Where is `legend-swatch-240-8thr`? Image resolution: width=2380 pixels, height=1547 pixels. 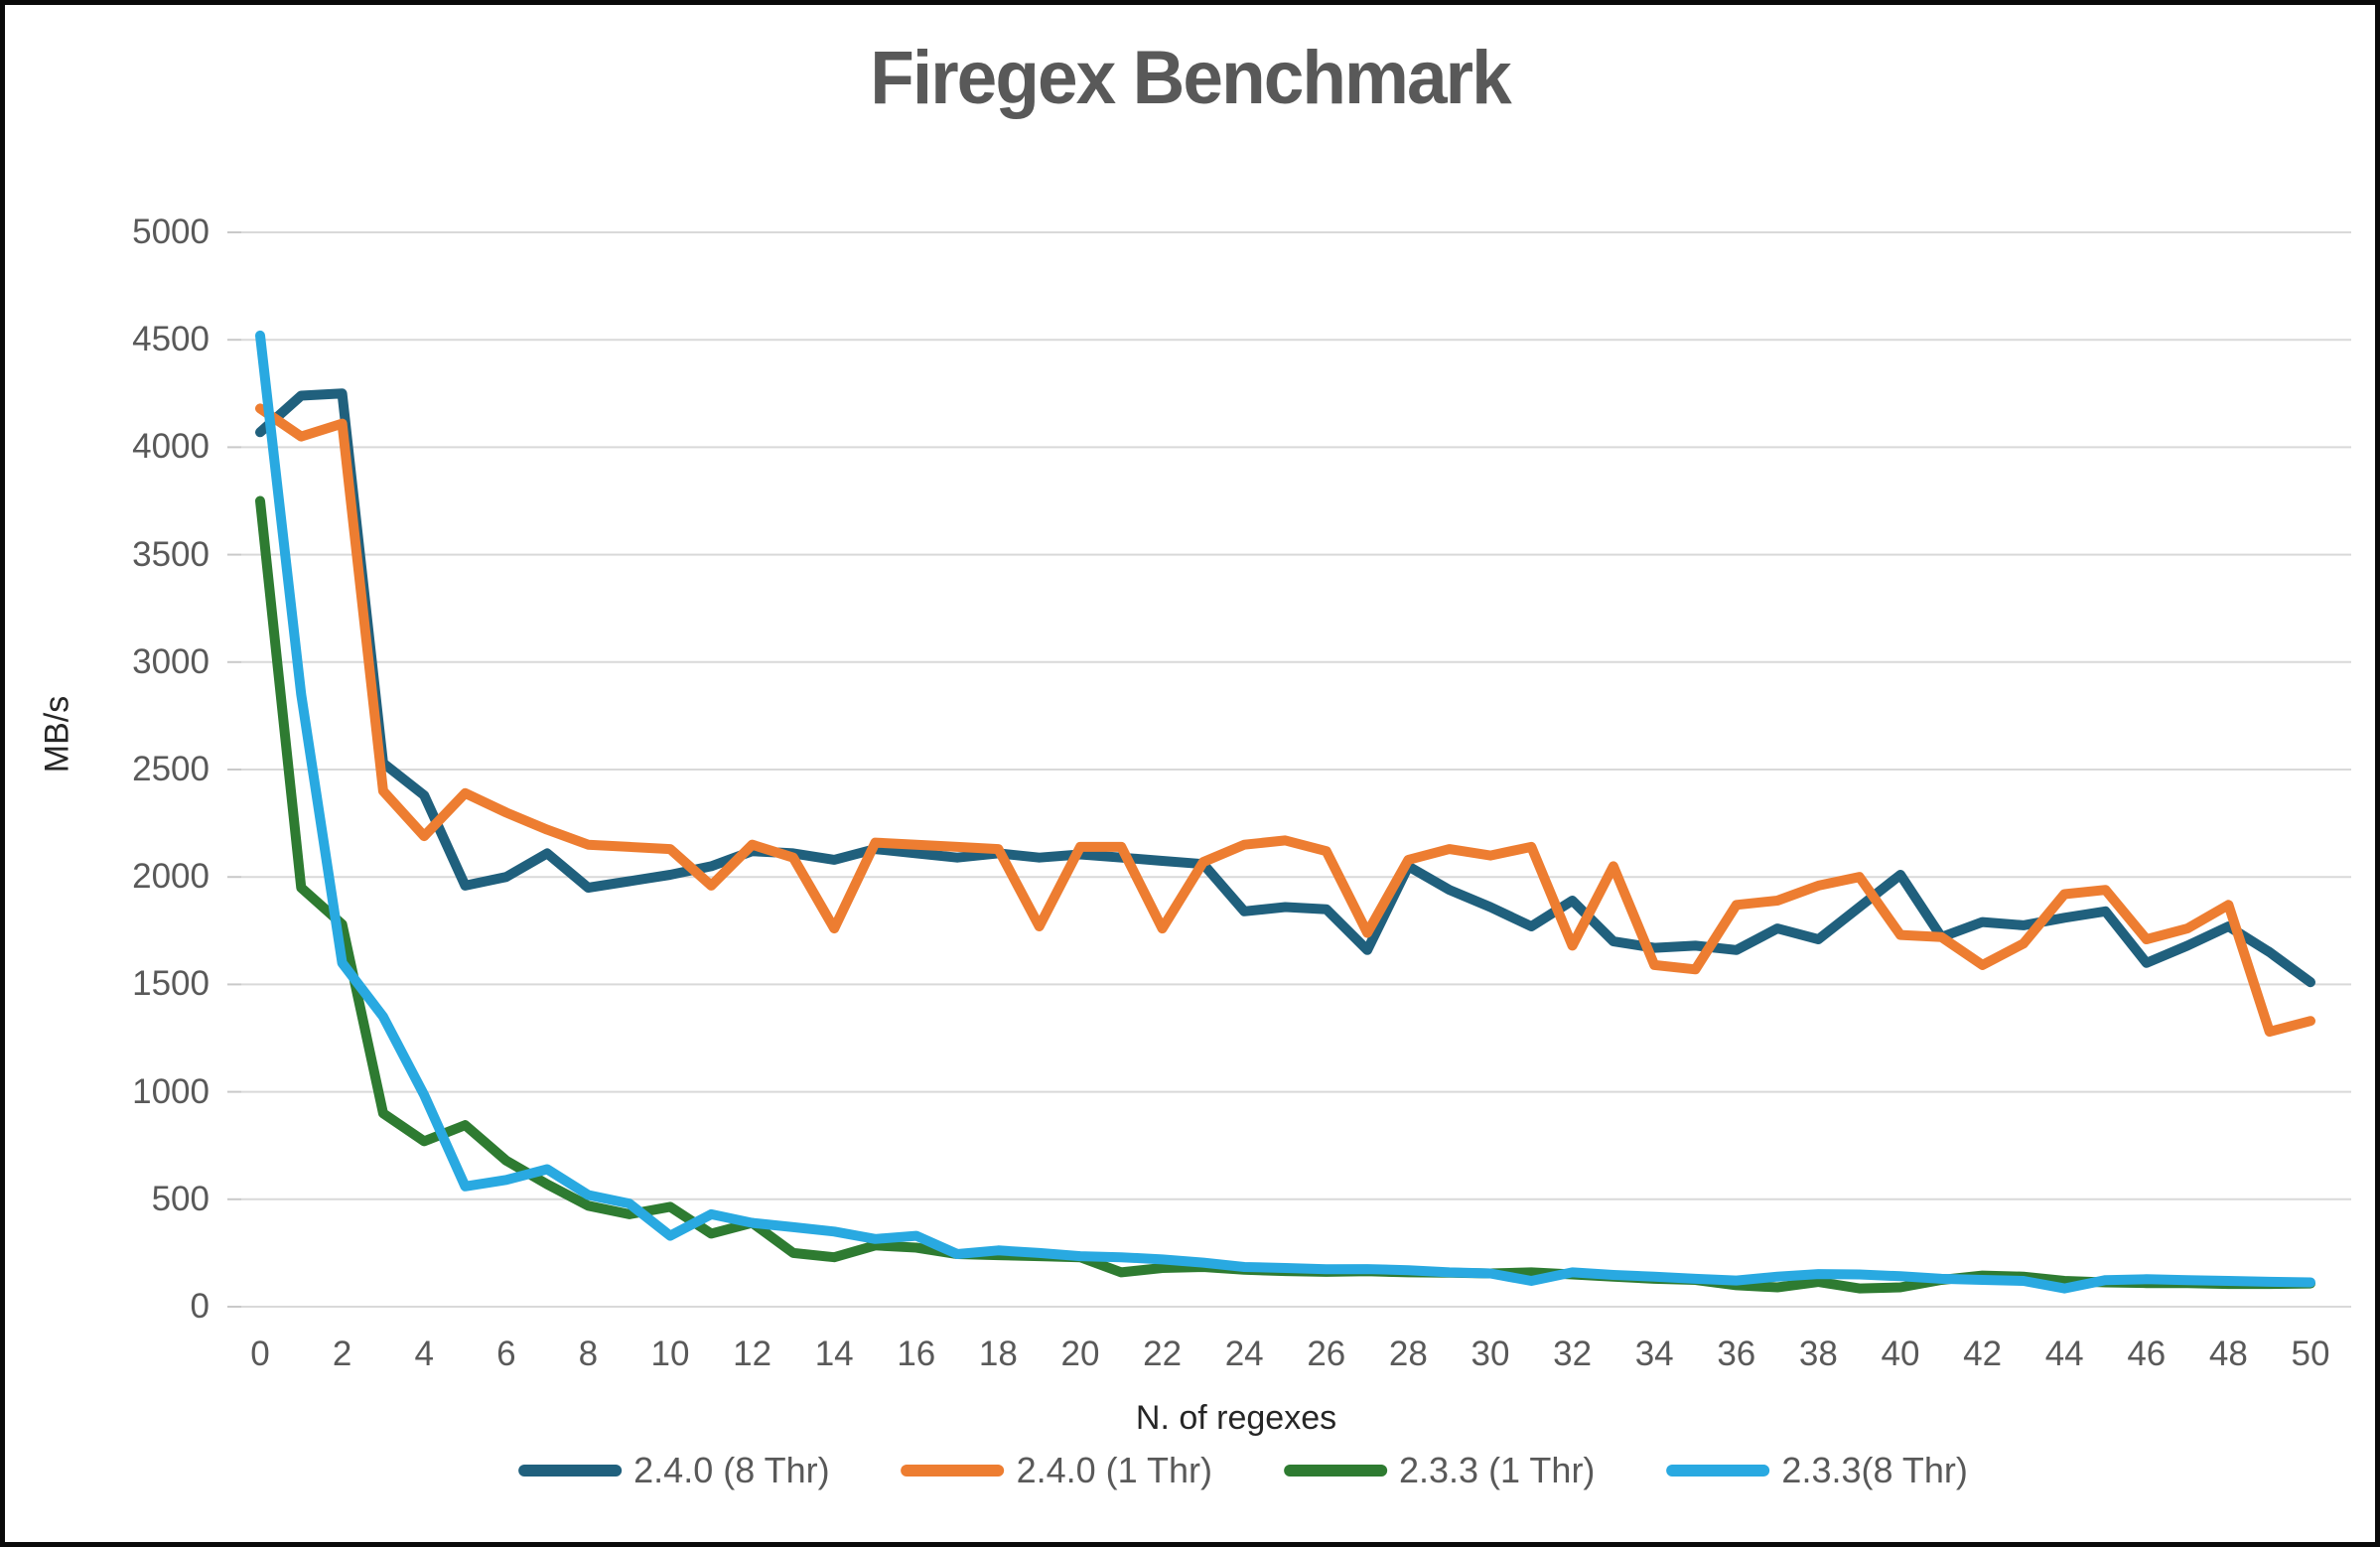 legend-swatch-240-8thr is located at coordinates (570, 1471).